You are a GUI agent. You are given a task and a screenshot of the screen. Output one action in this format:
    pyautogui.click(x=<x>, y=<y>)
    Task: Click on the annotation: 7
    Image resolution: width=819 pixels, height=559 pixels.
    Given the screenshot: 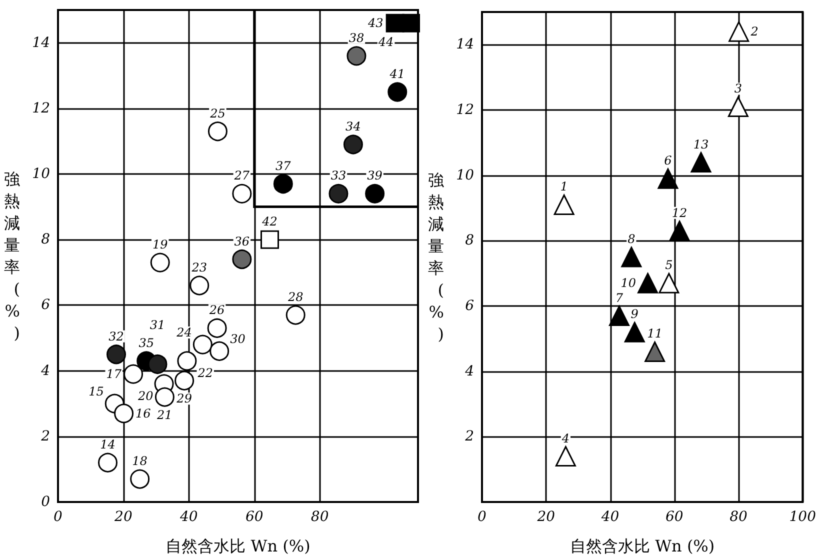 What is the action you would take?
    pyautogui.click(x=619, y=297)
    